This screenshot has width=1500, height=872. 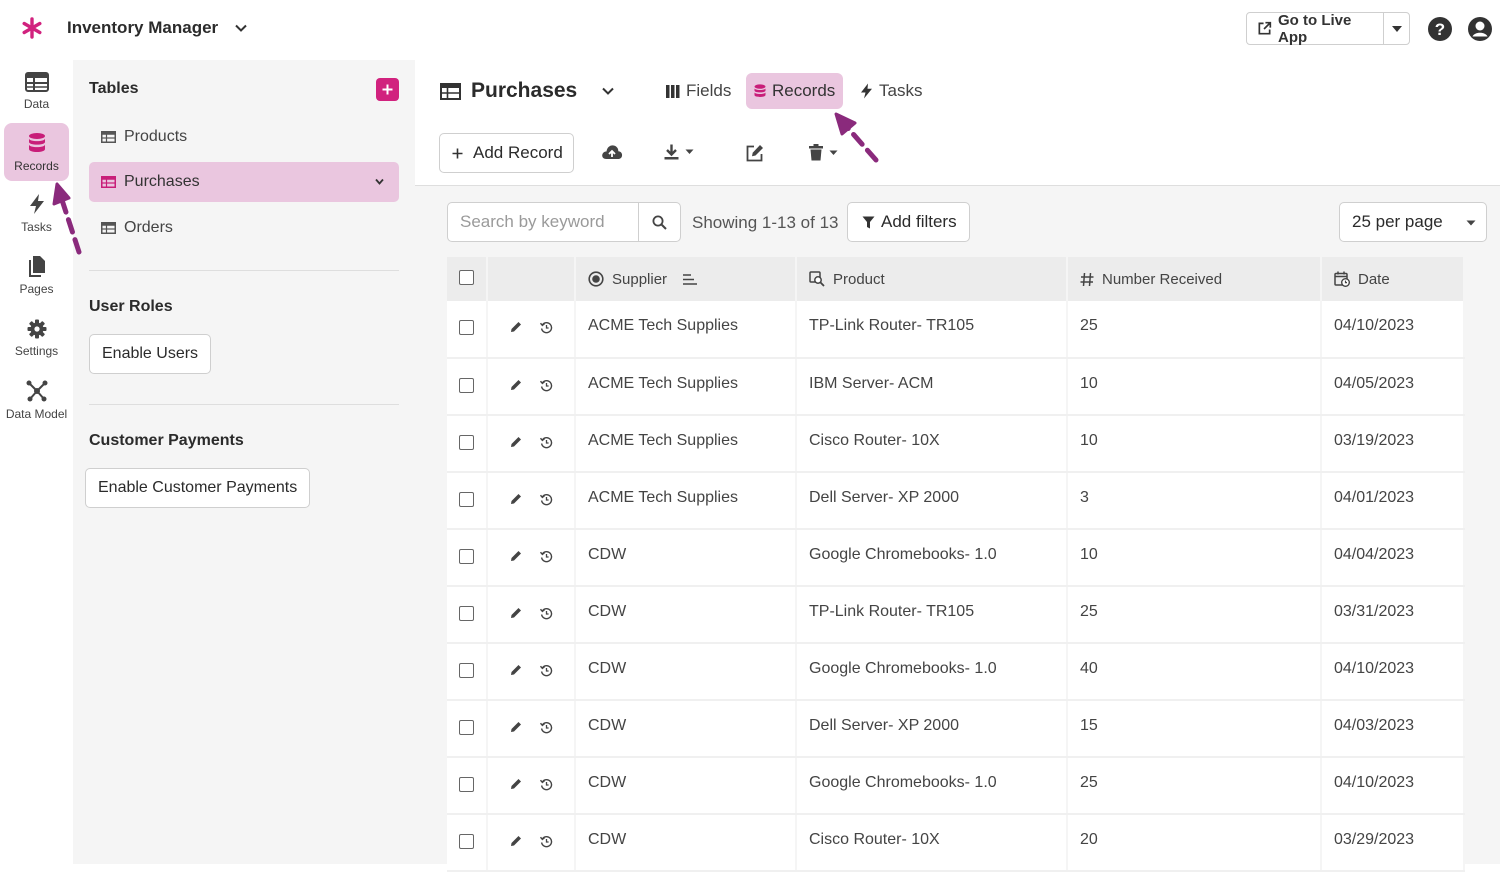 What do you see at coordinates (1393, 843) in the screenshot?
I see `cell-date: 03/29/2023` at bounding box center [1393, 843].